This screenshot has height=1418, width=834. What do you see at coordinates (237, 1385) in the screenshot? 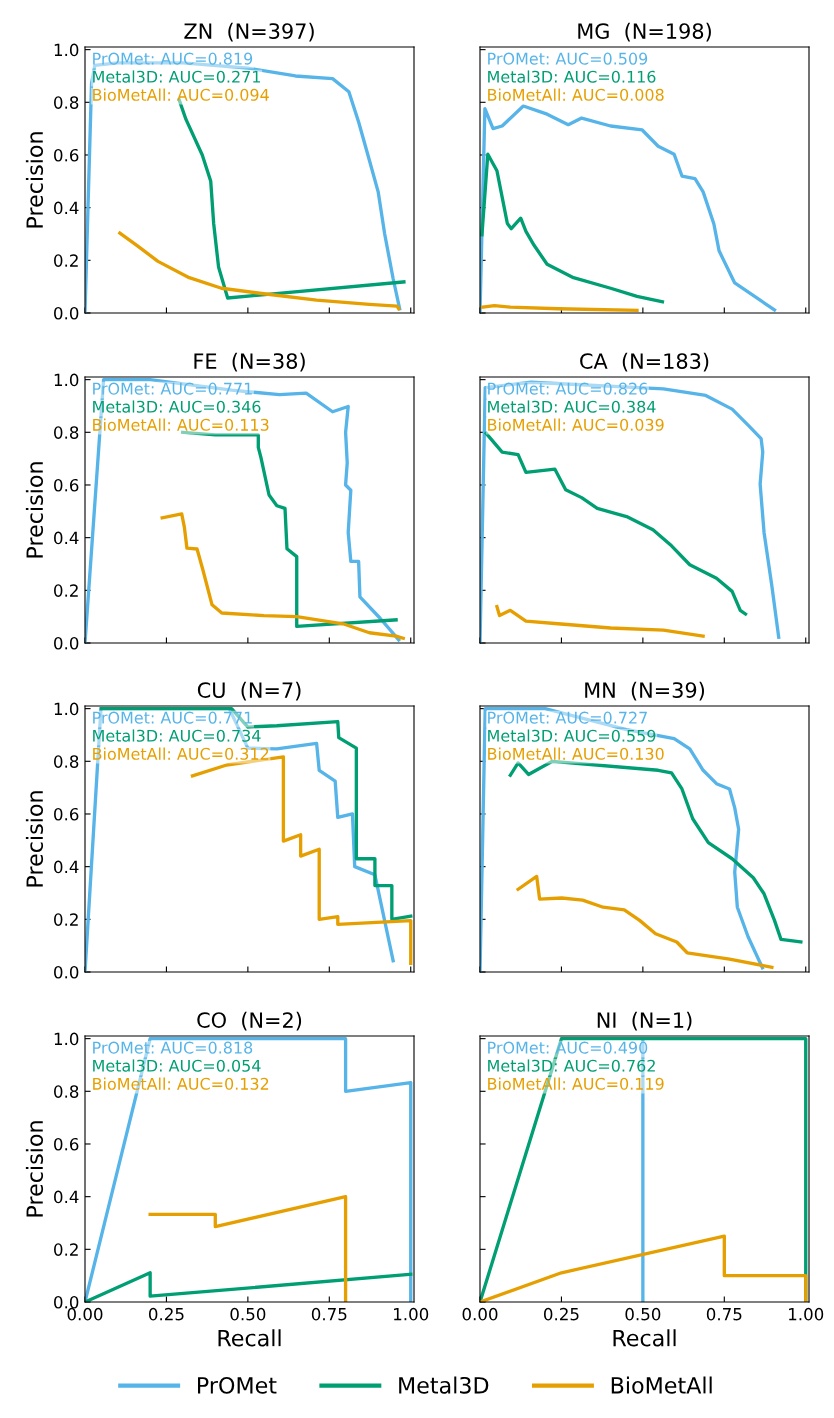
I see `legend-label: PrOMet` at bounding box center [237, 1385].